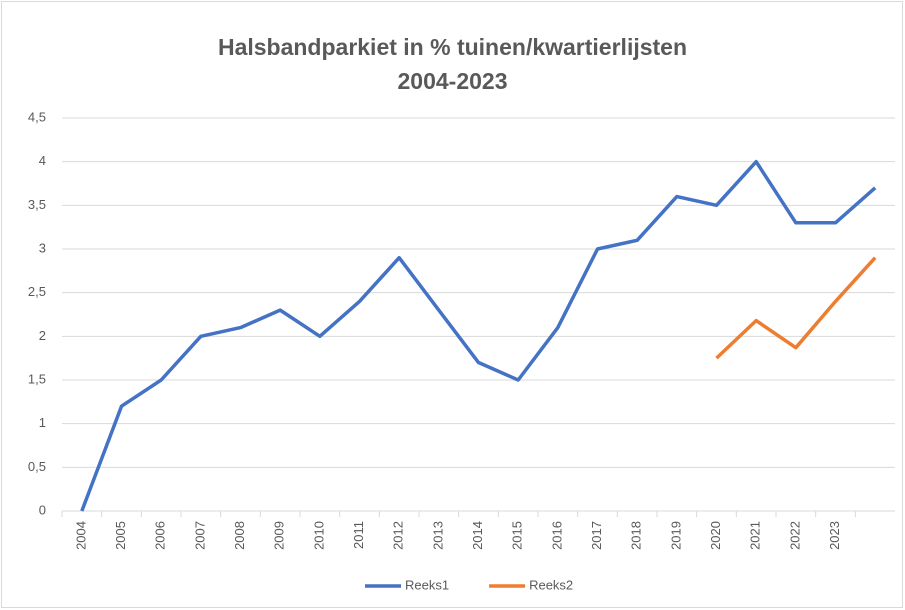 The width and height of the screenshot is (905, 610). What do you see at coordinates (37, 378) in the screenshot?
I see `y-tick-label: 1,5` at bounding box center [37, 378].